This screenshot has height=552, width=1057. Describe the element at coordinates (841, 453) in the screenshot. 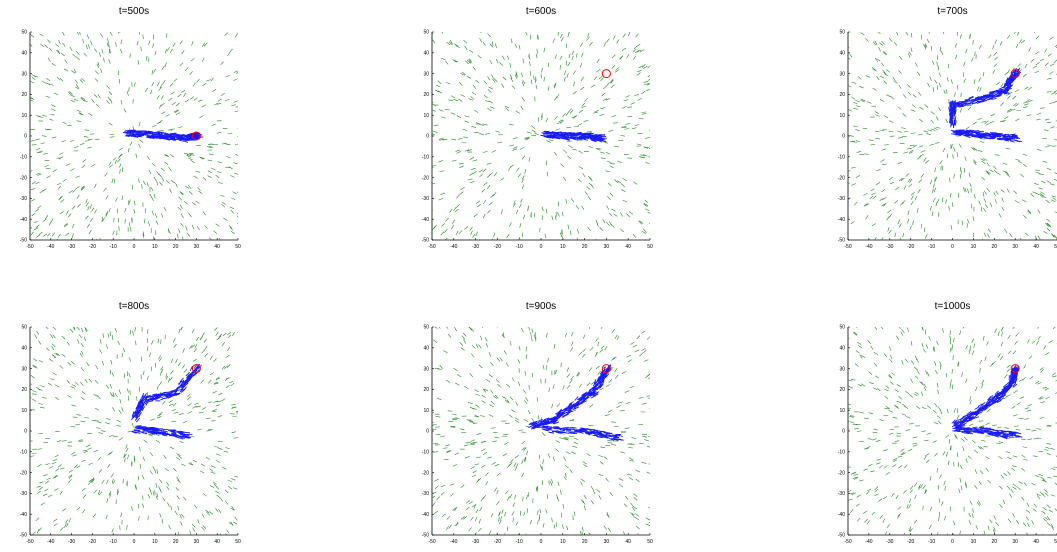

I see `y-tick-label: -10` at that location.